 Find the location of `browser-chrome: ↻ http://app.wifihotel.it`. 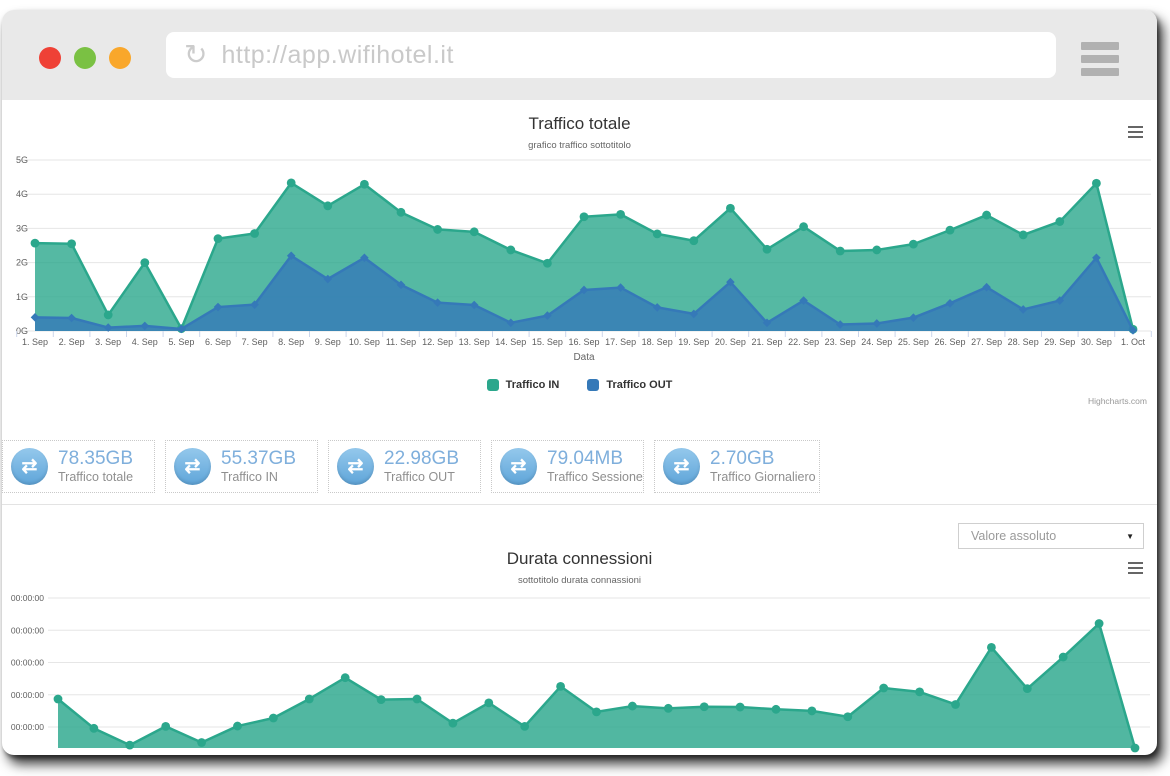

browser-chrome: ↻ http://app.wifihotel.it is located at coordinates (579, 55).